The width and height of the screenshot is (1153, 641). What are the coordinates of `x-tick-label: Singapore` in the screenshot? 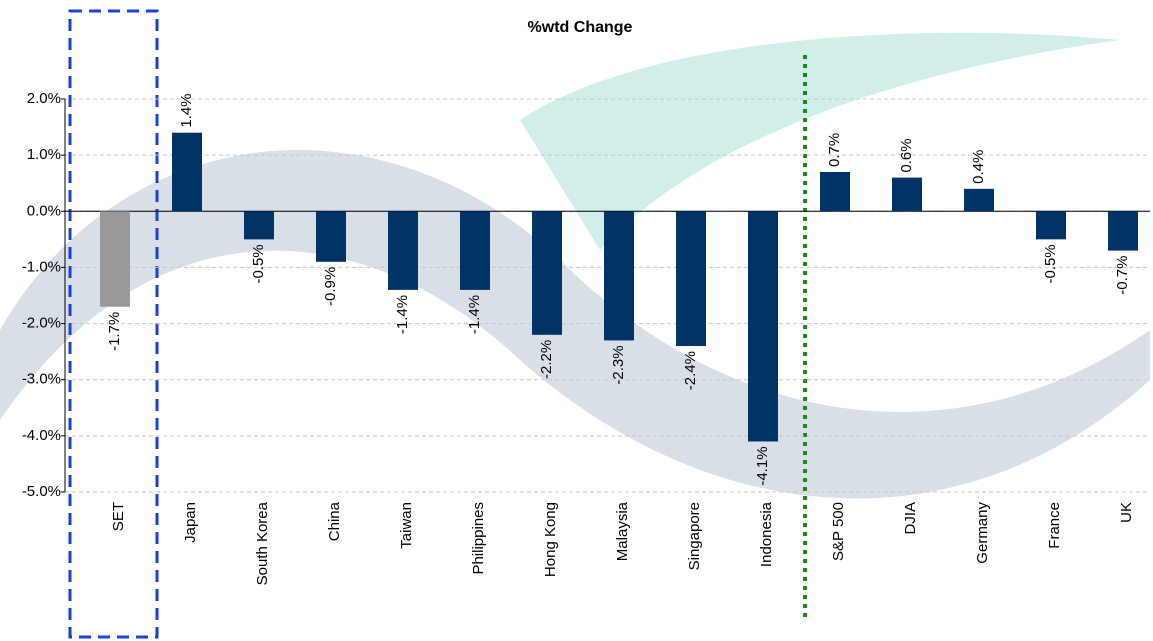 It's located at (694, 536).